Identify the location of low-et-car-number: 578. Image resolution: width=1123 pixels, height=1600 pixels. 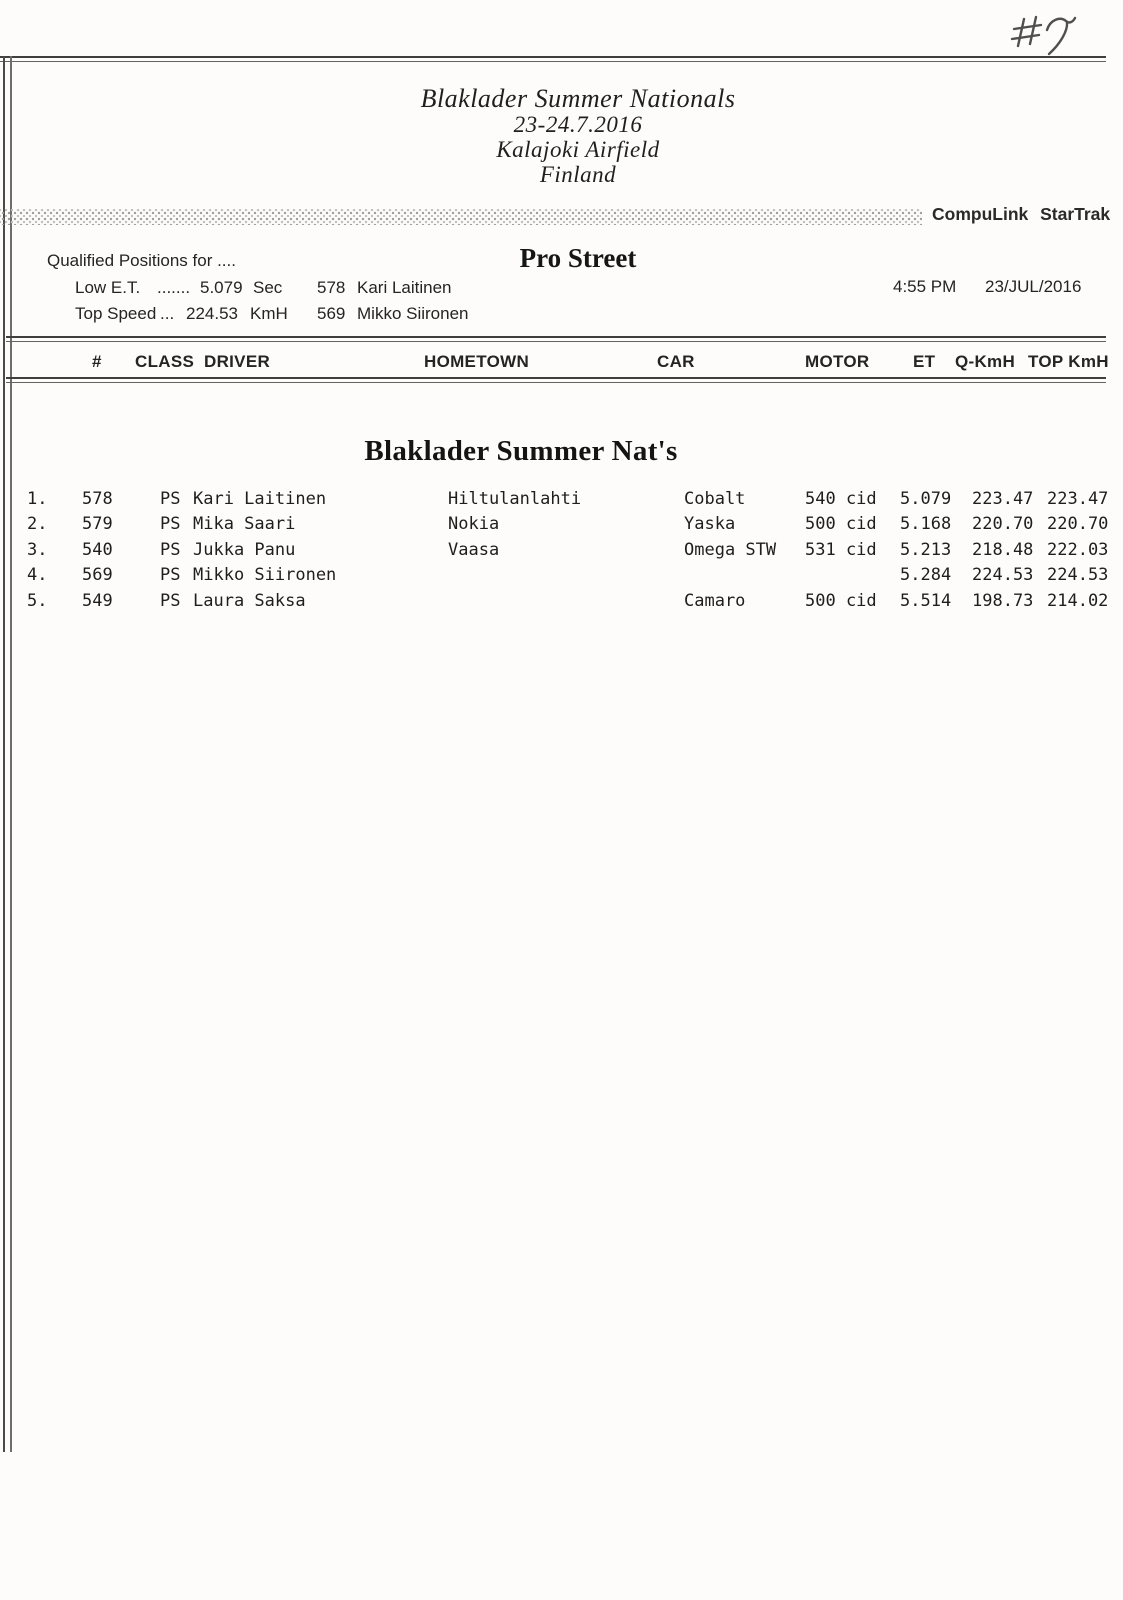
(331, 287).